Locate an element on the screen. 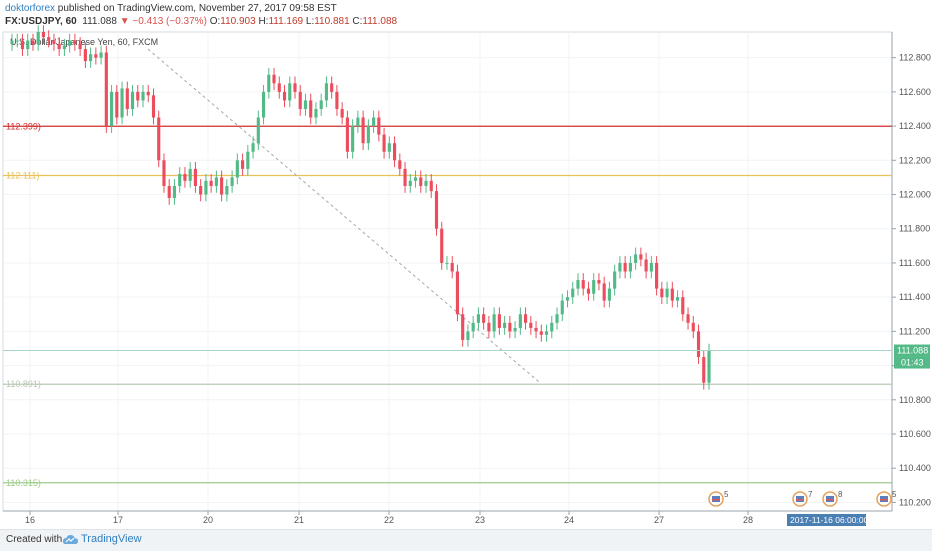 Image resolution: width=932 pixels, height=551 pixels. tradingview-brand-link: TradingView is located at coordinates (111, 539).